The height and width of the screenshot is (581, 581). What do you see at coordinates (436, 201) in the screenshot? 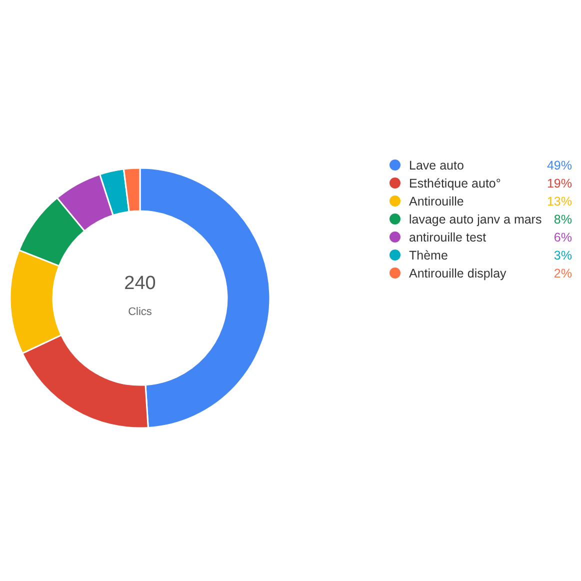
I see `legend-label: Antirouille` at bounding box center [436, 201].